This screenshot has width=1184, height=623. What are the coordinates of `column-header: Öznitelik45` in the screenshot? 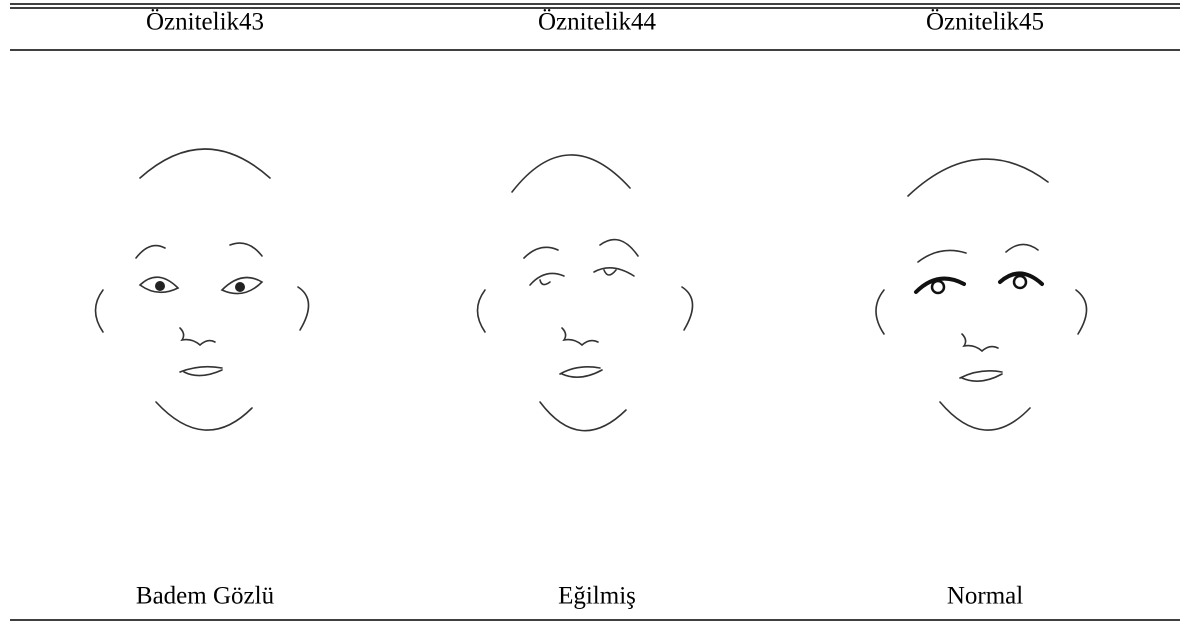 It's located at (985, 22).